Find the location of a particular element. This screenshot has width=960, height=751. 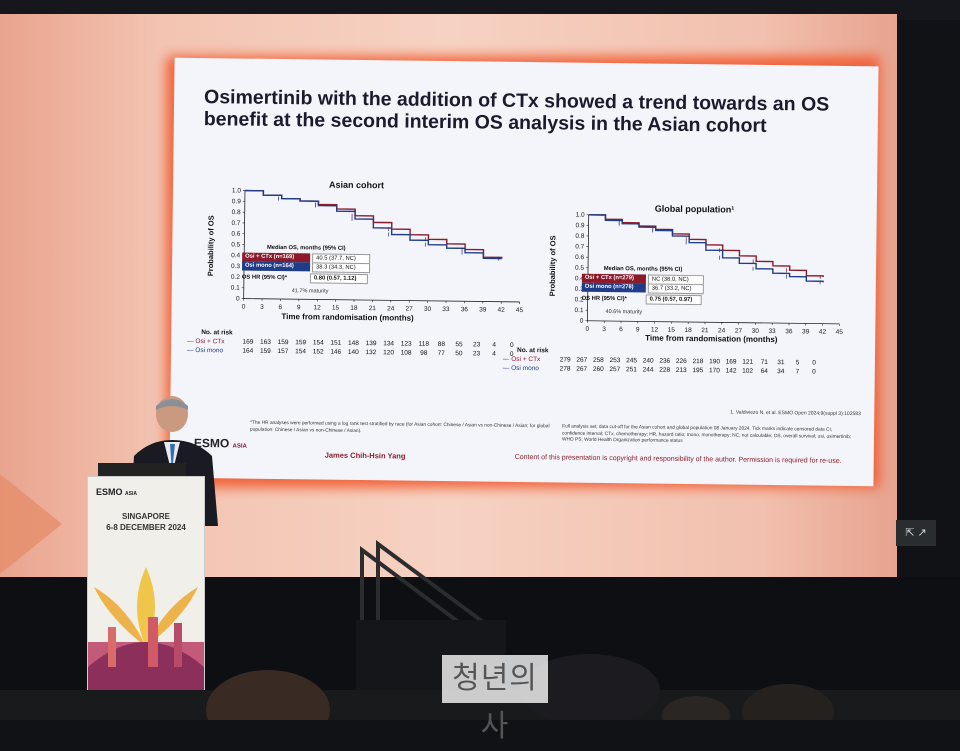

legend-row: Osi mono (n=278) 36.7 (33.2, NC) is located at coordinates (643, 288).